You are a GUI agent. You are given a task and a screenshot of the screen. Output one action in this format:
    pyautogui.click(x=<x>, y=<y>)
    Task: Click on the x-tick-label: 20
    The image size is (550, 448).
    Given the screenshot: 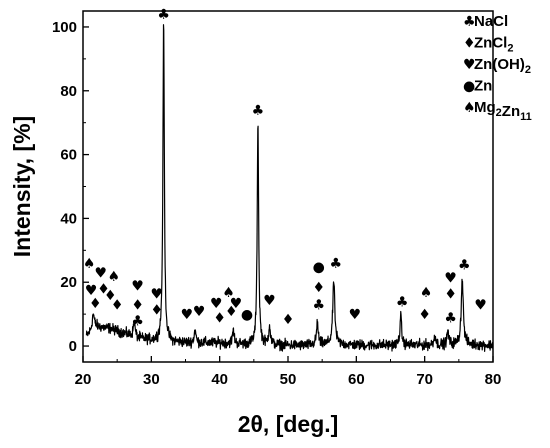 What is the action you would take?
    pyautogui.click(x=83, y=379)
    